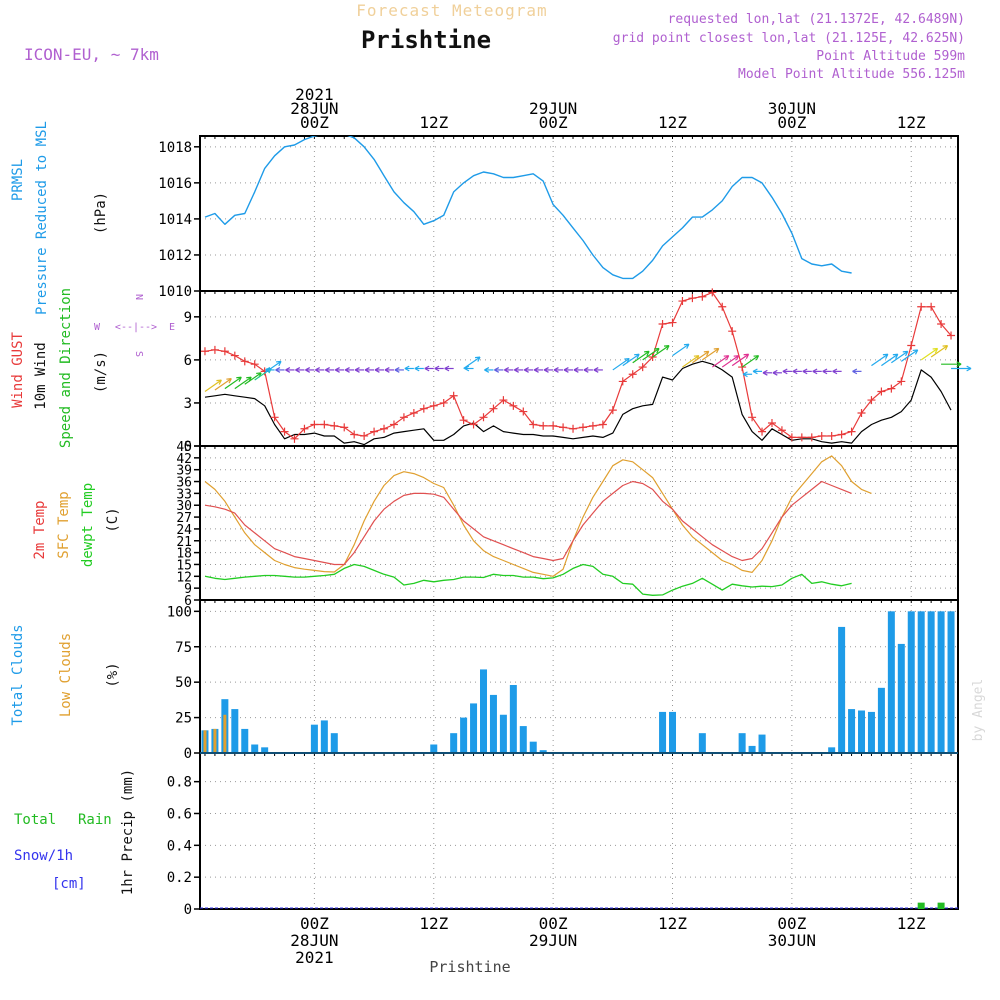 Image resolution: width=1000 pixels, height=1000 pixels. Describe the element at coordinates (941, 905) in the screenshot. I see `rain-bar` at that location.